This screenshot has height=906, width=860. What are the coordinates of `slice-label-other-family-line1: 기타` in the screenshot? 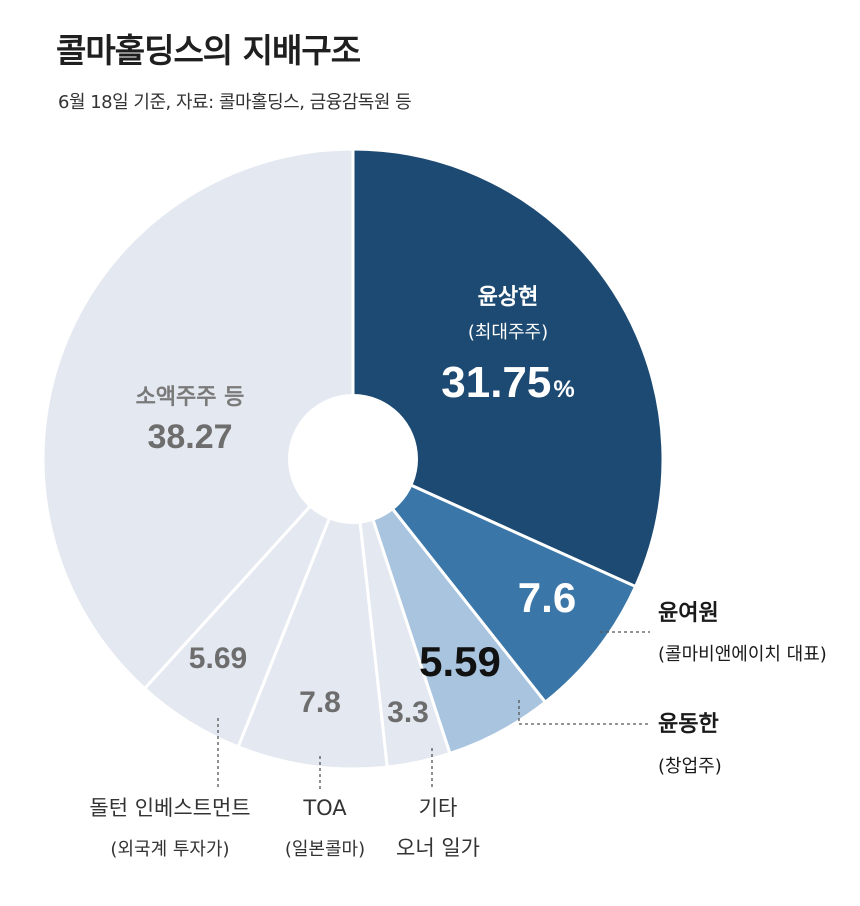 It's located at (438, 808).